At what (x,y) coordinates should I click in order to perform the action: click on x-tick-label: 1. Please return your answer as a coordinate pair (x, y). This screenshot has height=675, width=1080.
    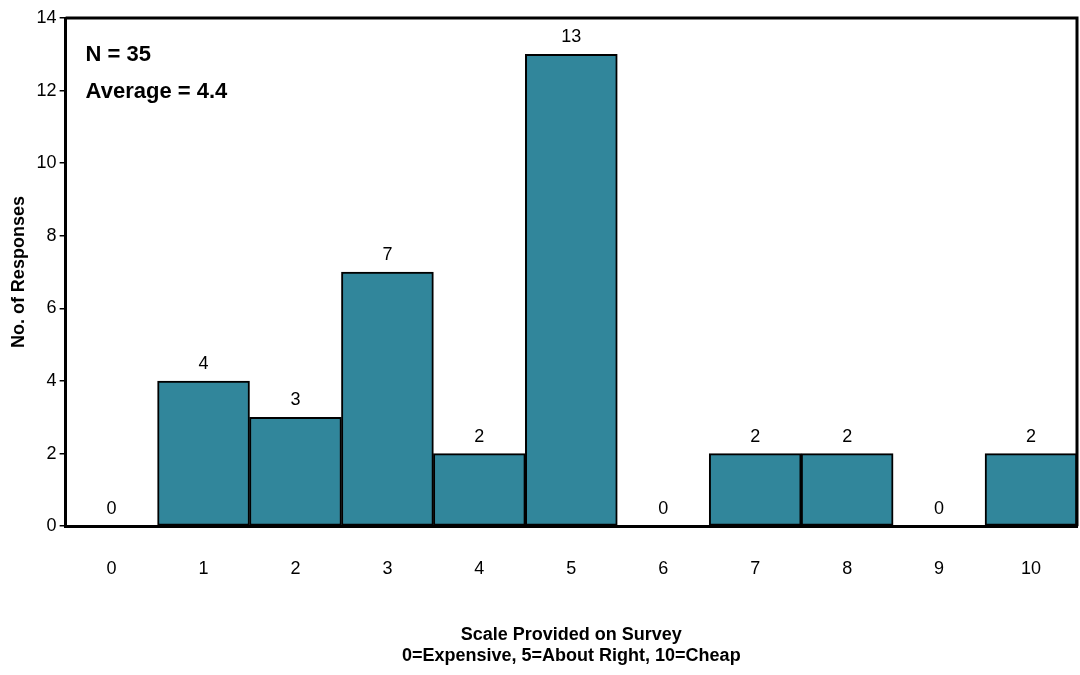
    Looking at the image, I should click on (203, 567).